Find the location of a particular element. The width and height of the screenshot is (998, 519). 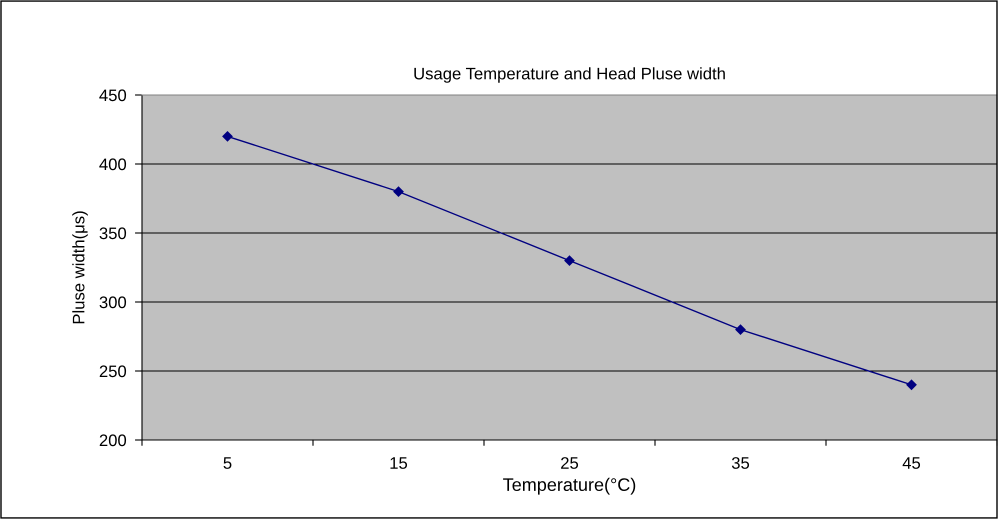

y-tick-label: 200 is located at coordinates (113, 440).